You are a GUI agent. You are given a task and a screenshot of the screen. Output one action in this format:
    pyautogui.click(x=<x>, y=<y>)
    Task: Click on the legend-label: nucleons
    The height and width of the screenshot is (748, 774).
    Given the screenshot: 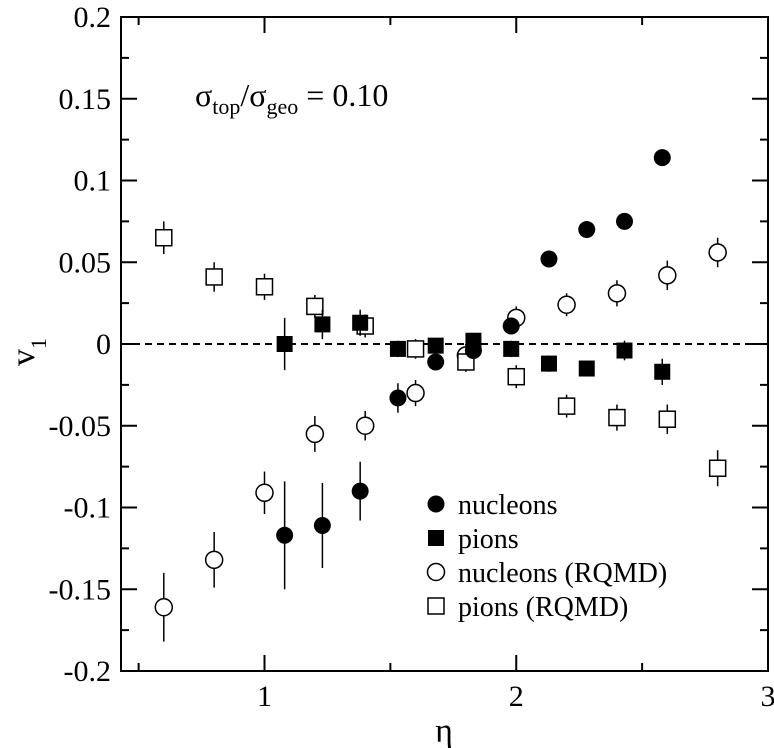 What is the action you would take?
    pyautogui.click(x=508, y=505)
    